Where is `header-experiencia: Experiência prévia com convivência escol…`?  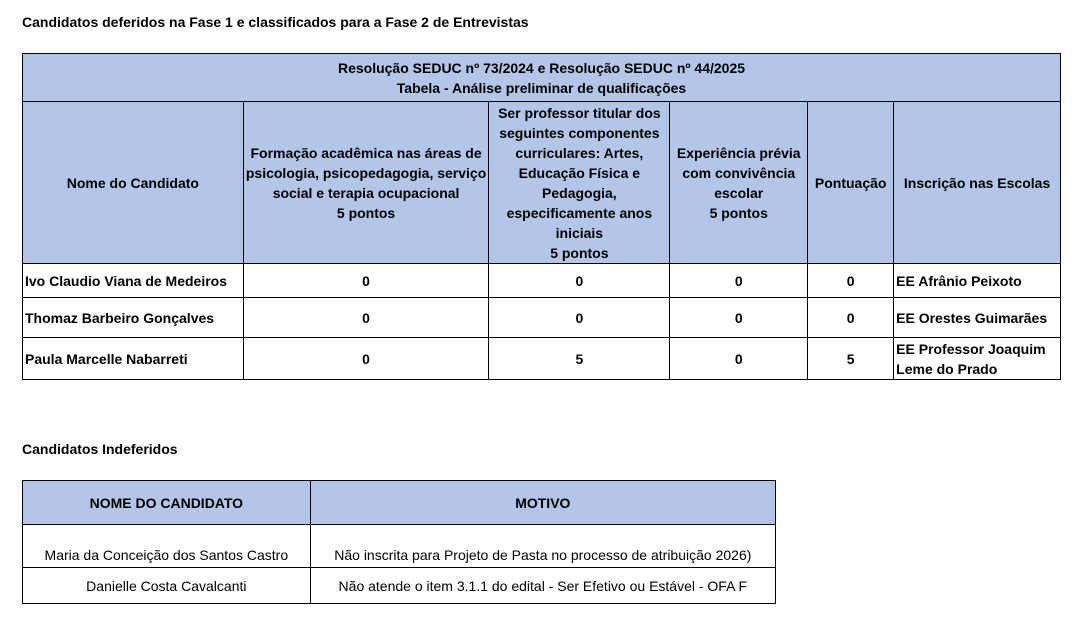 header-experiencia: Experiência prévia com convivência escol… is located at coordinates (739, 182).